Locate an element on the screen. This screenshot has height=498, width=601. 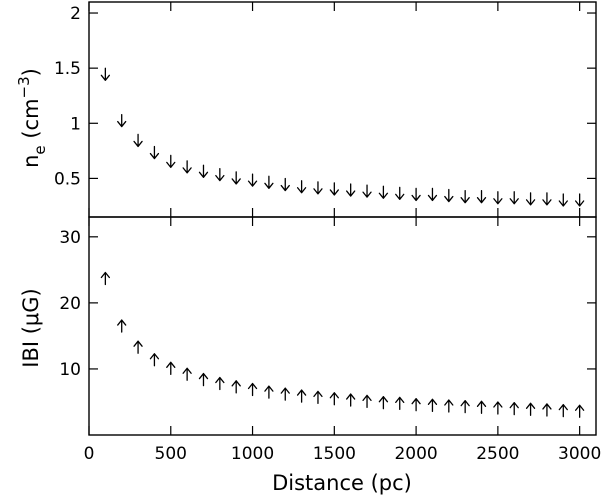
y-tick-label: 10 is located at coordinates (70, 370).